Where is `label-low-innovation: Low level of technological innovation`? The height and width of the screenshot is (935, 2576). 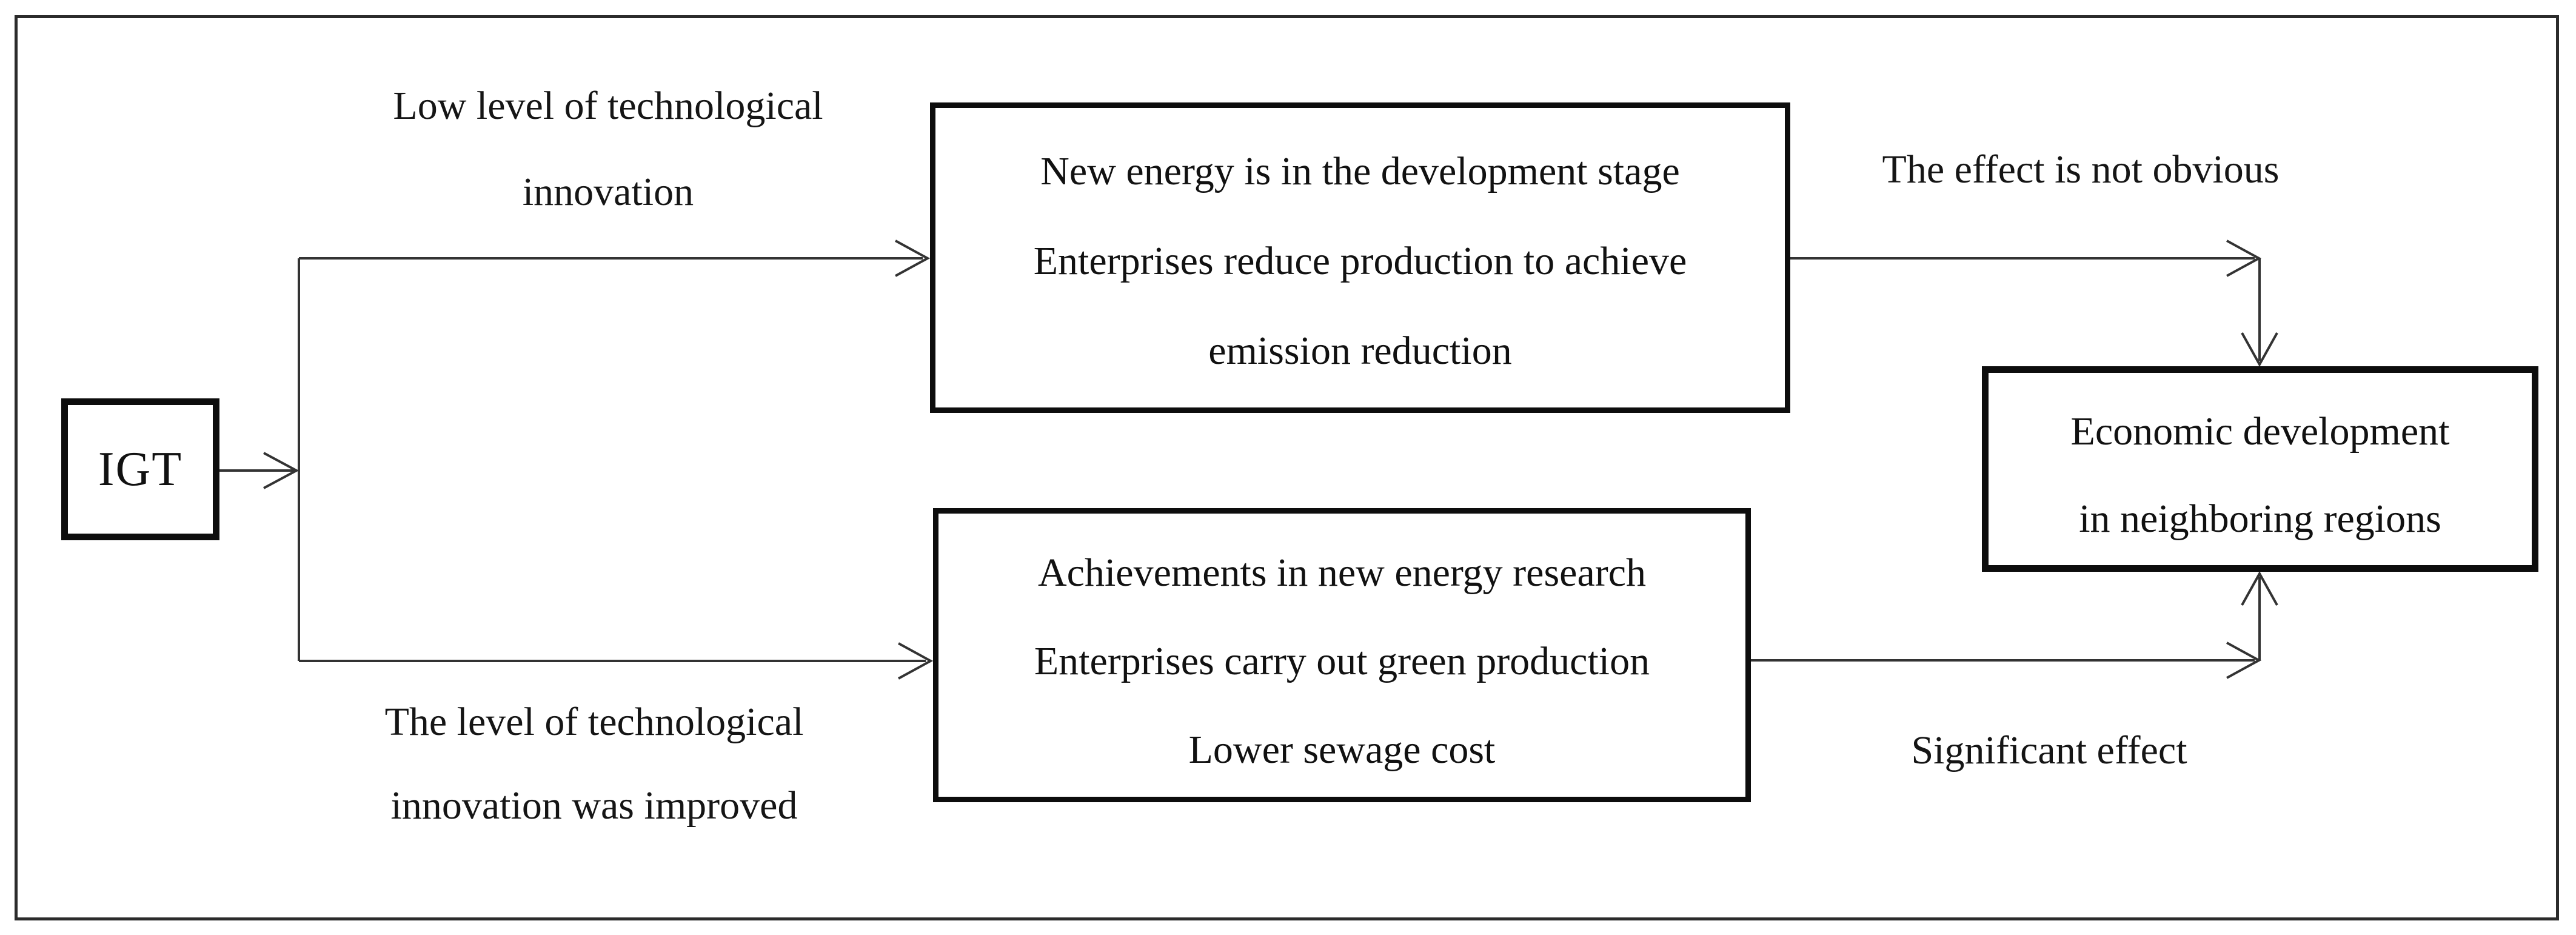 label-low-innovation: Low level of technological innovation is located at coordinates (608, 149).